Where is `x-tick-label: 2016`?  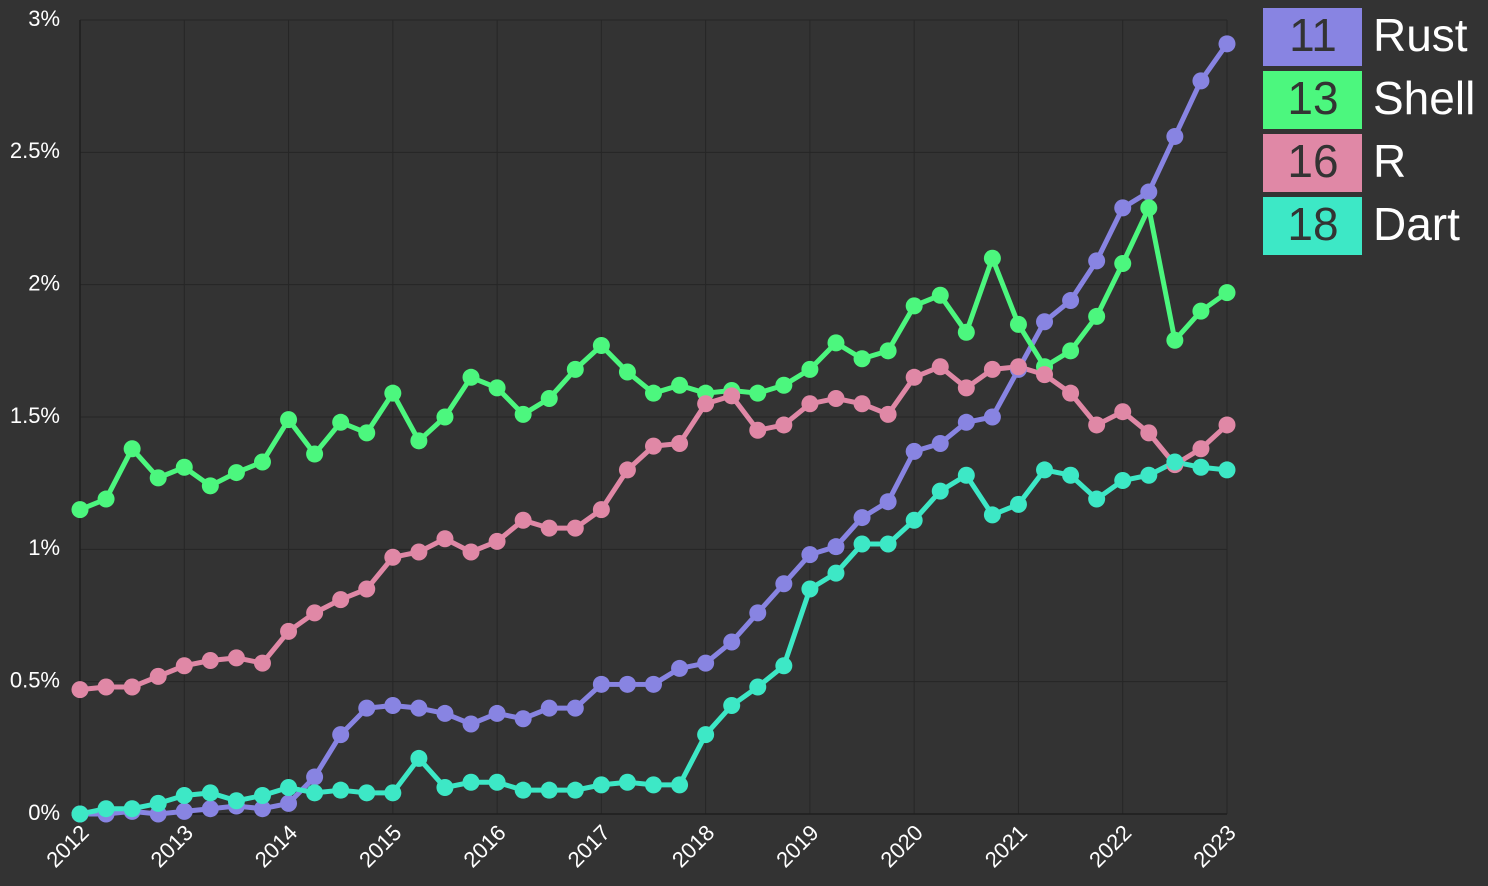 x-tick-label: 2016 is located at coordinates (484, 846).